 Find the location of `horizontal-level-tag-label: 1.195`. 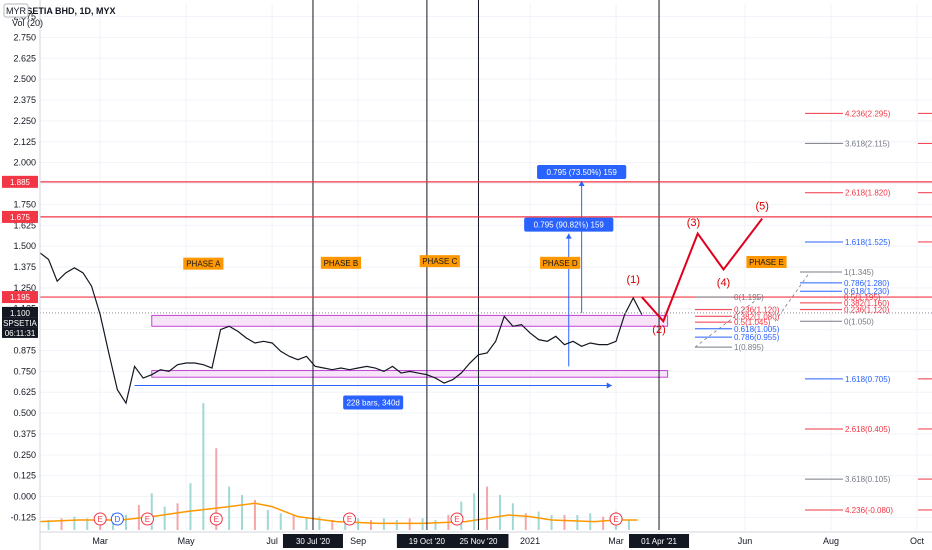

horizontal-level-tag-label: 1.195 is located at coordinates (20, 297).